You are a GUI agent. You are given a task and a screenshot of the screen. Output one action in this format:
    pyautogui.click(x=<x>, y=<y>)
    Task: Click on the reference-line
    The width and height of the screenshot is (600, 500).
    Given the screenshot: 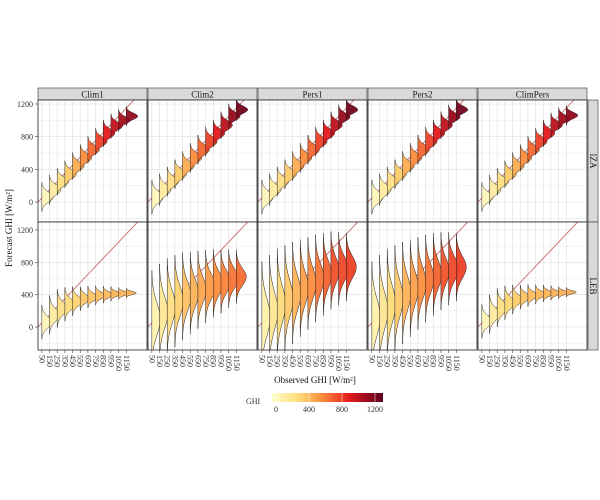 What is the action you would take?
    pyautogui.click(x=88, y=275)
    